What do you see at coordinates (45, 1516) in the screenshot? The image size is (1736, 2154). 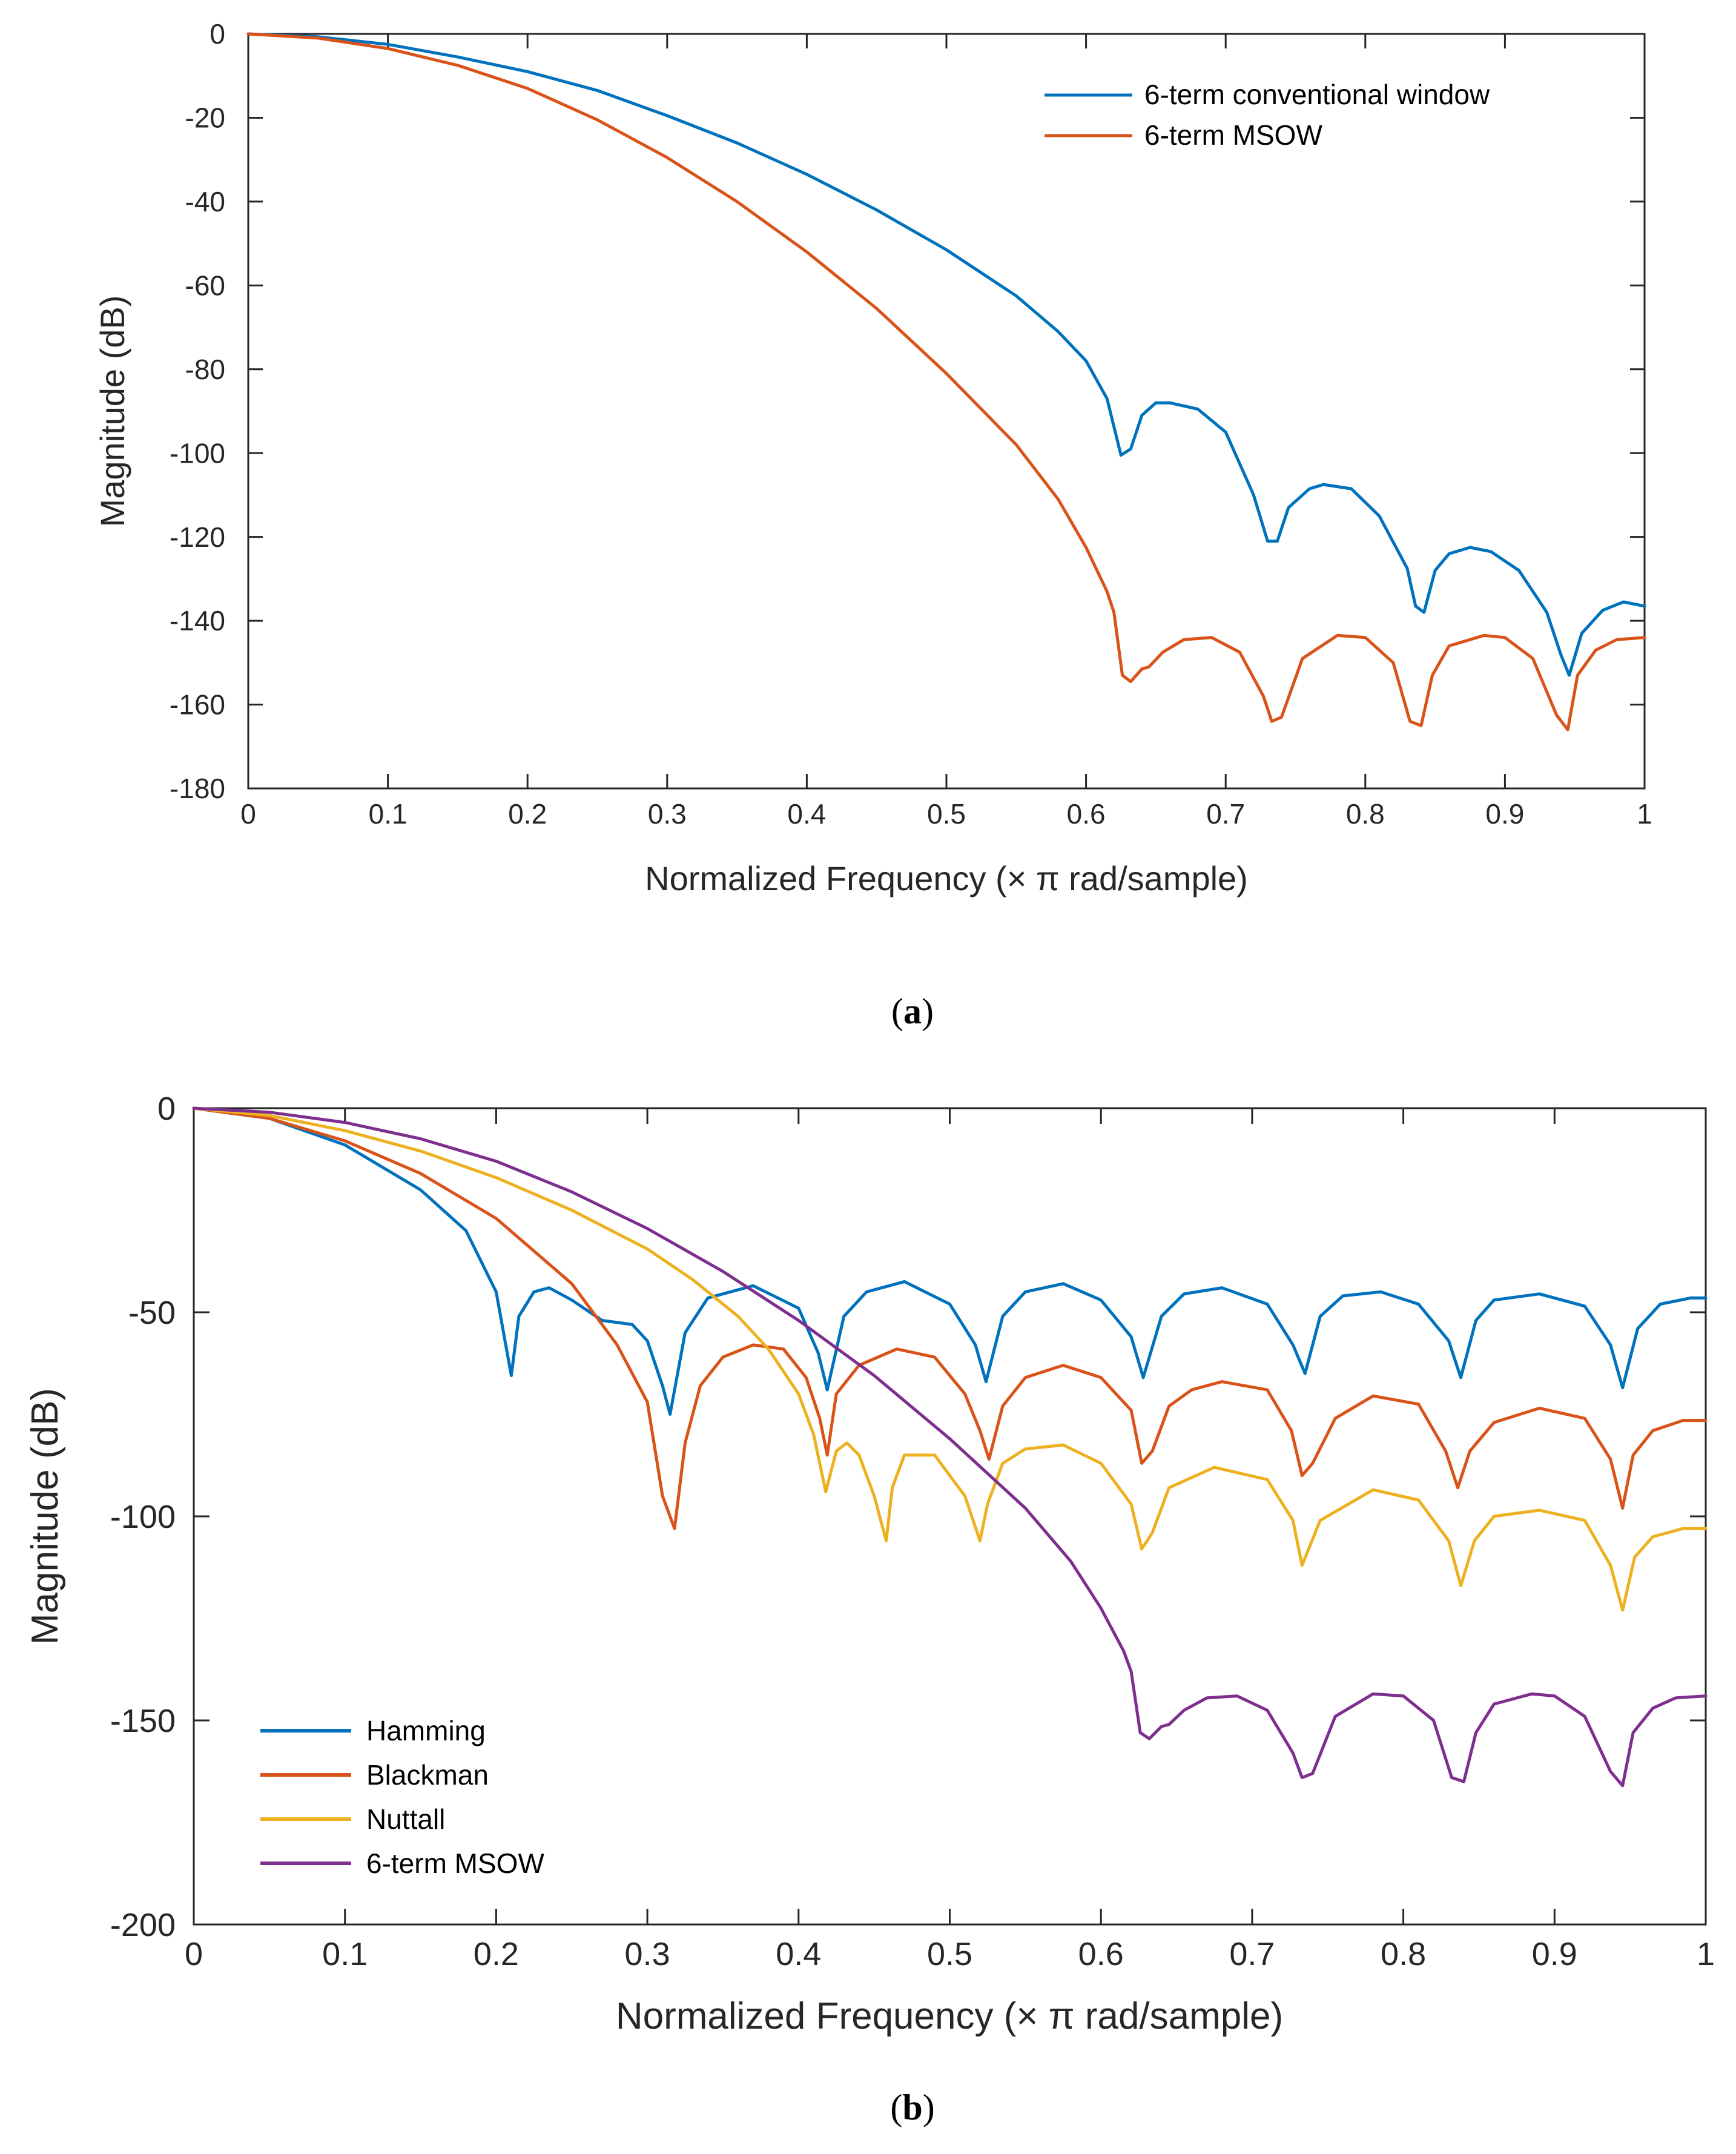 I see `y-axis-label-b: Magnitude (dB)` at bounding box center [45, 1516].